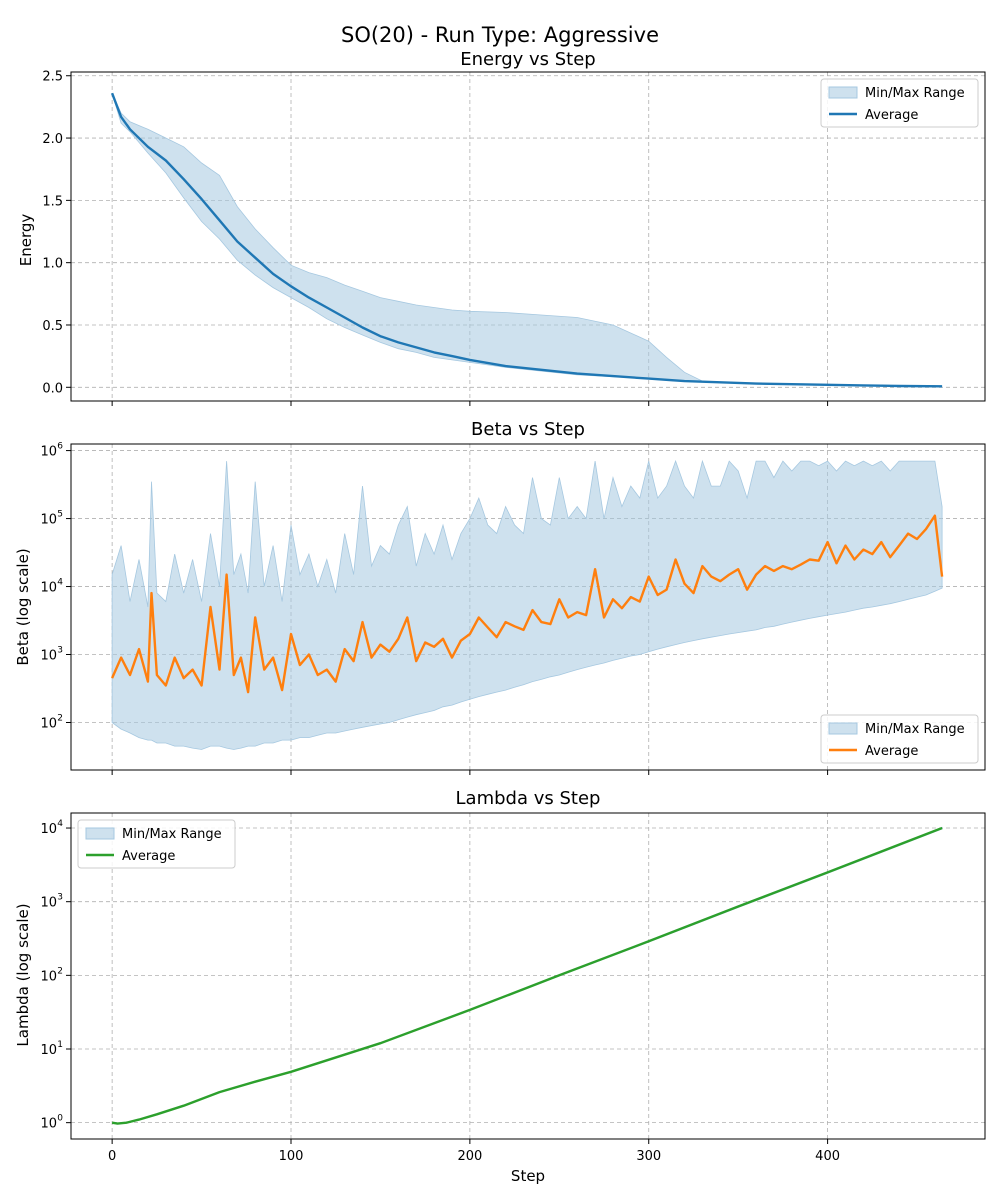 The image size is (1000, 1200). What do you see at coordinates (60, 447) in the screenshot?
I see `beta-y-tick-exponent: 6` at bounding box center [60, 447].